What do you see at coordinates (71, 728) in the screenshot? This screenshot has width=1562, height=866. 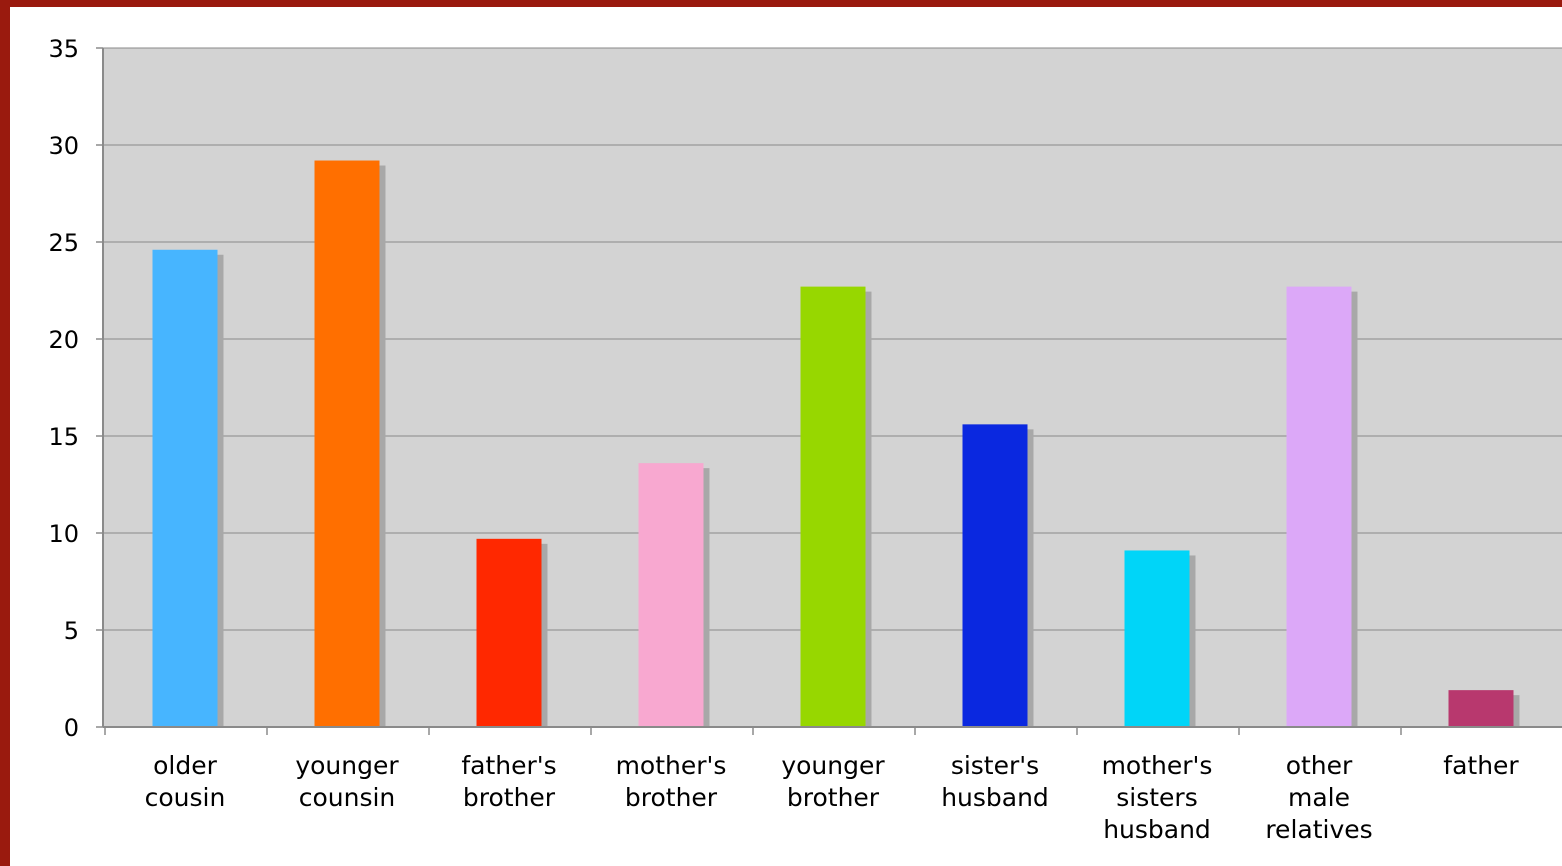 I see `y-tick-label: 0` at bounding box center [71, 728].